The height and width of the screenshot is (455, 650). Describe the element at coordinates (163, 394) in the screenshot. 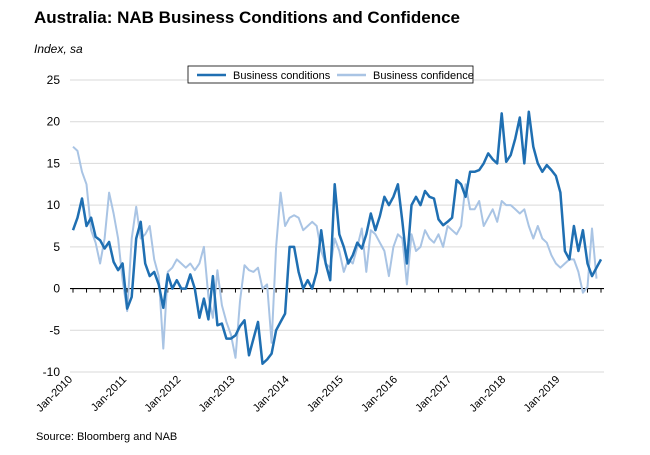

I see `x-tick-label: Jan-2012` at that location.